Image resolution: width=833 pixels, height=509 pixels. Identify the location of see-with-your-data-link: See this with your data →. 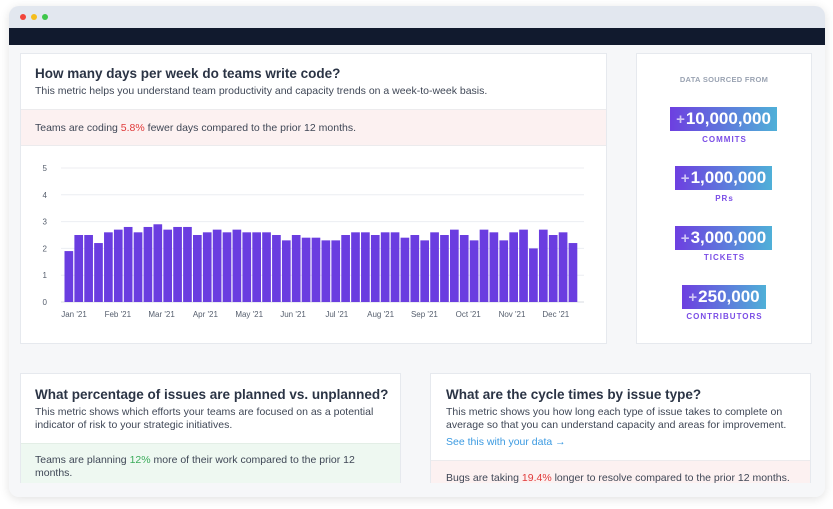
(506, 442).